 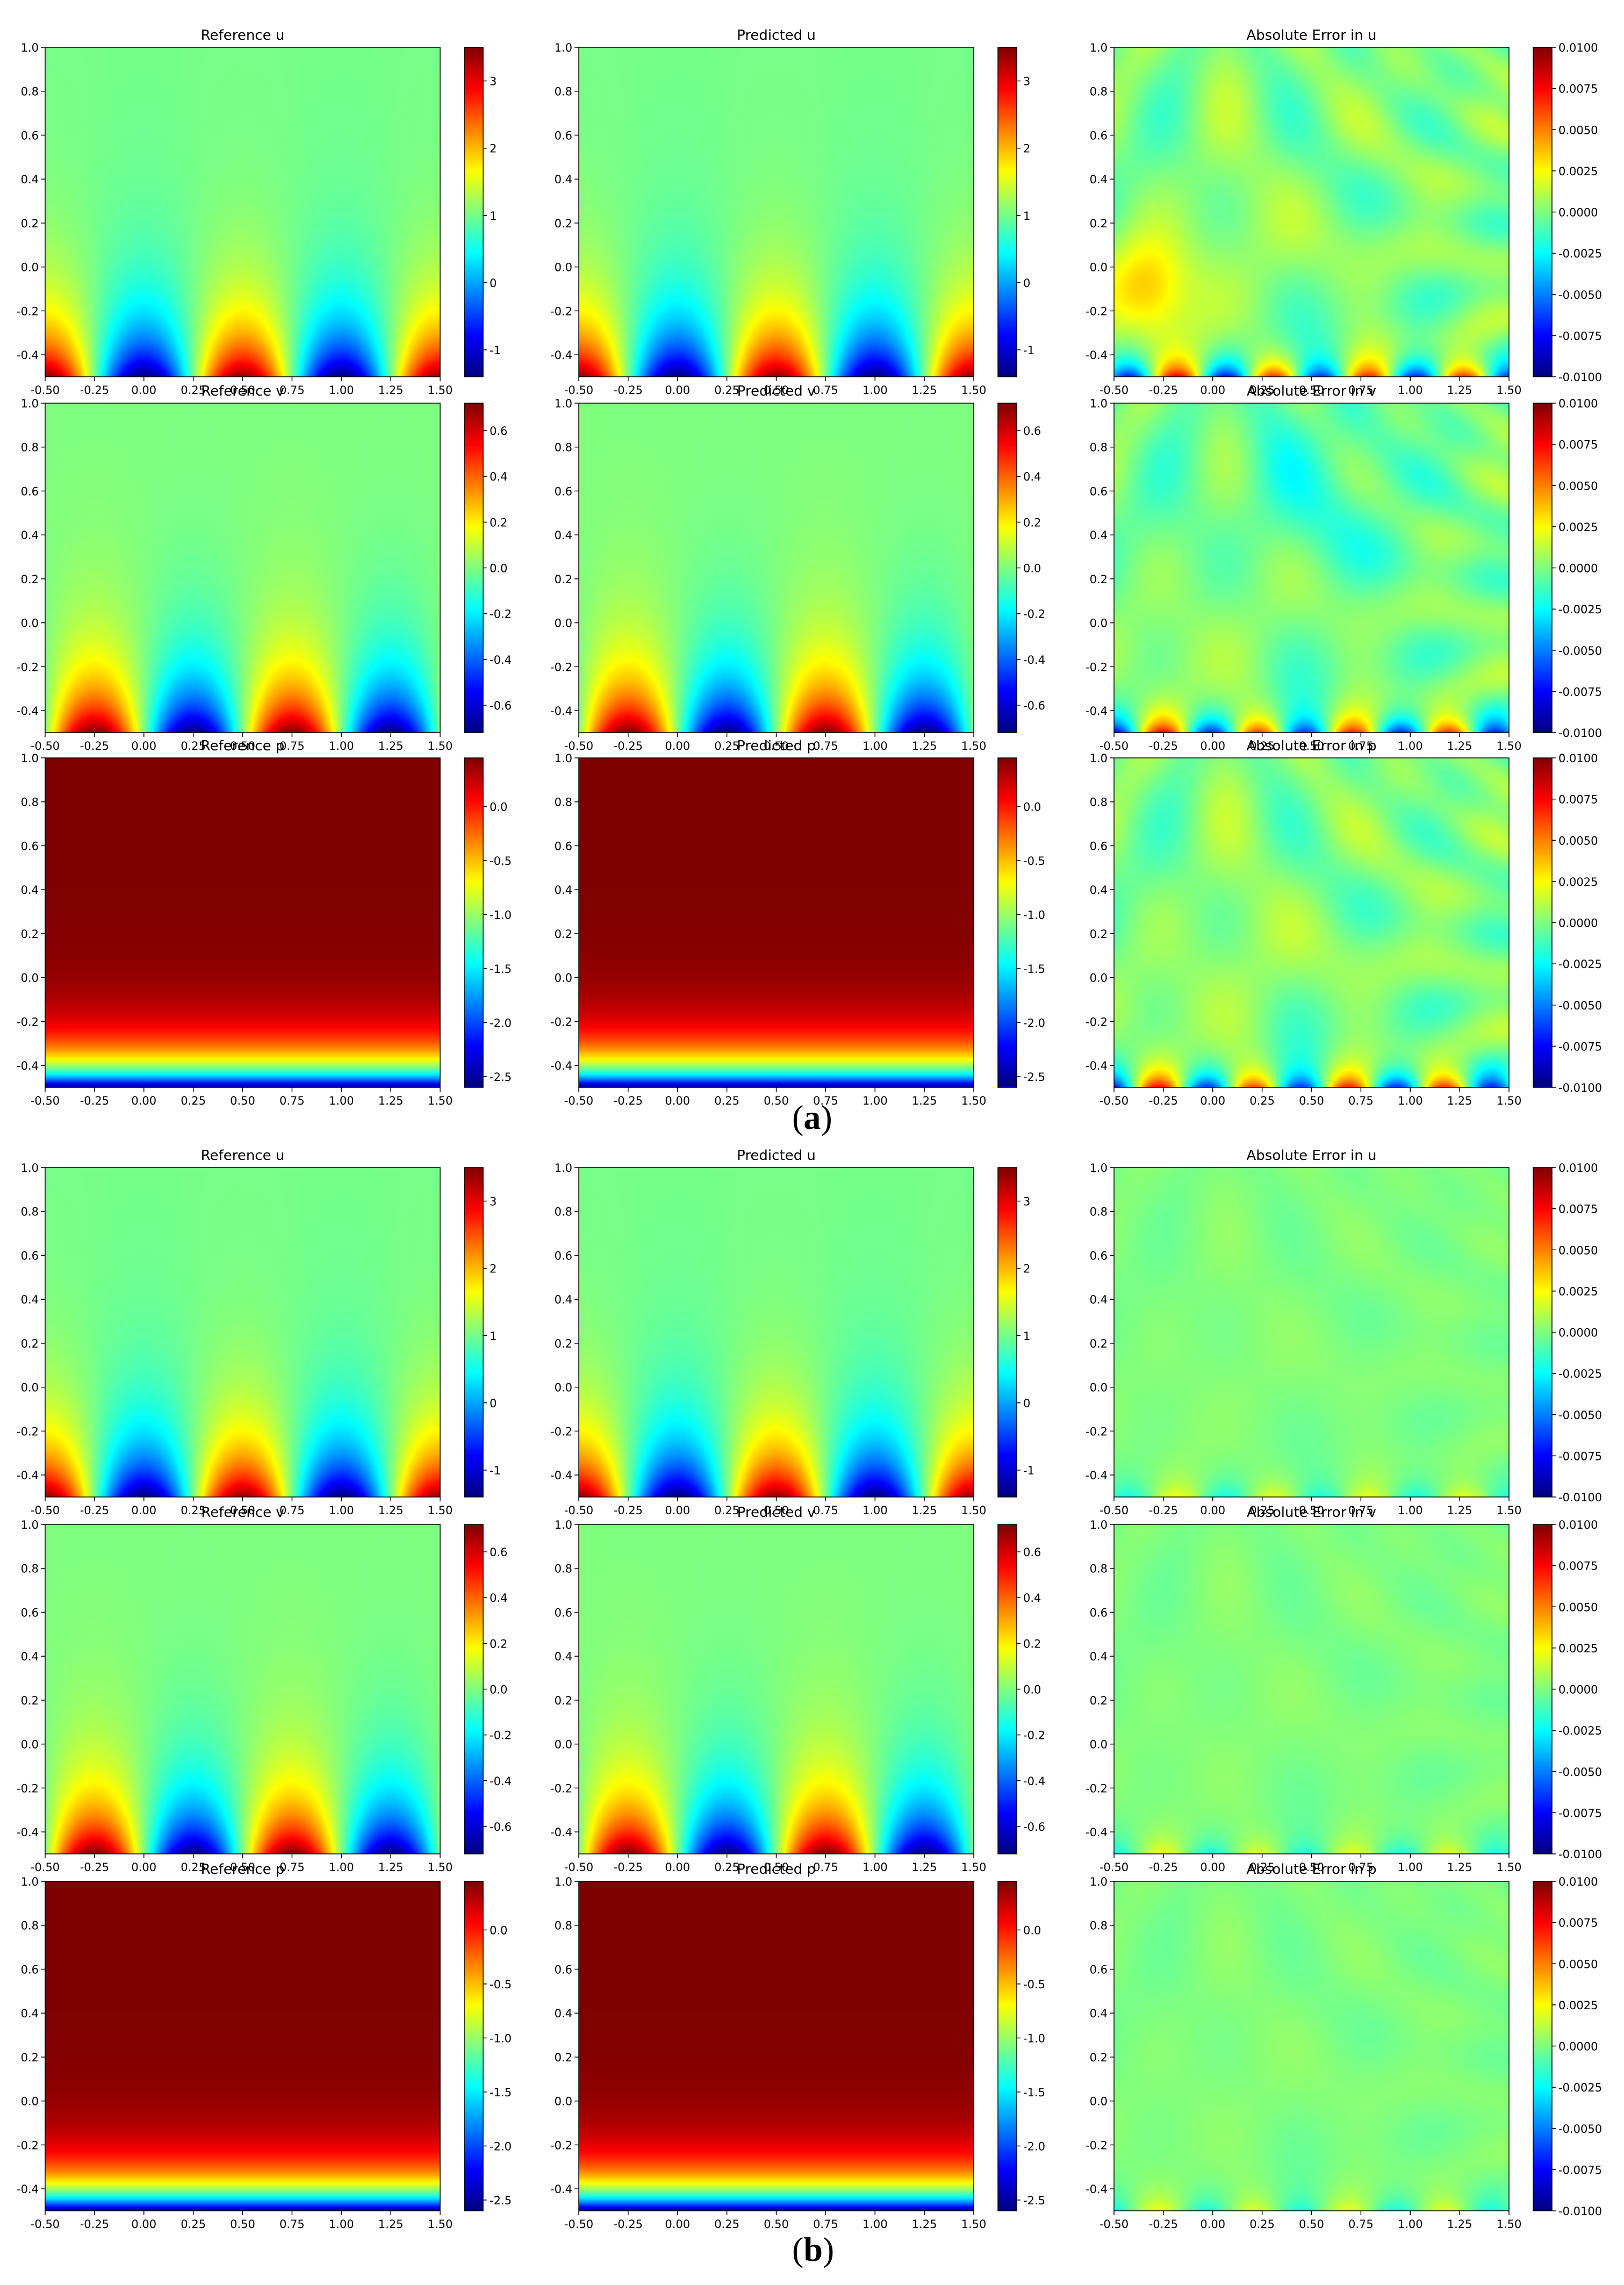 I want to click on y-tick-label: 0.4, so click(x=30, y=1299).